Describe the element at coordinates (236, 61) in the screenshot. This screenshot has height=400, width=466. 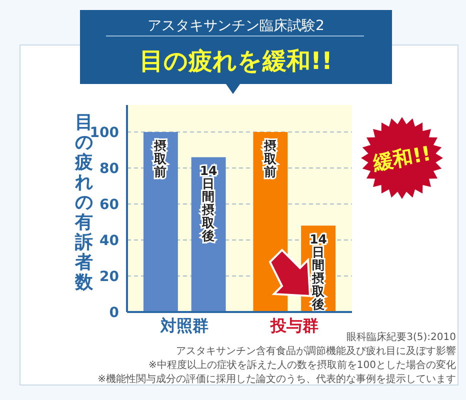
I see `chart-title: 目の疲れを緩和!!` at that location.